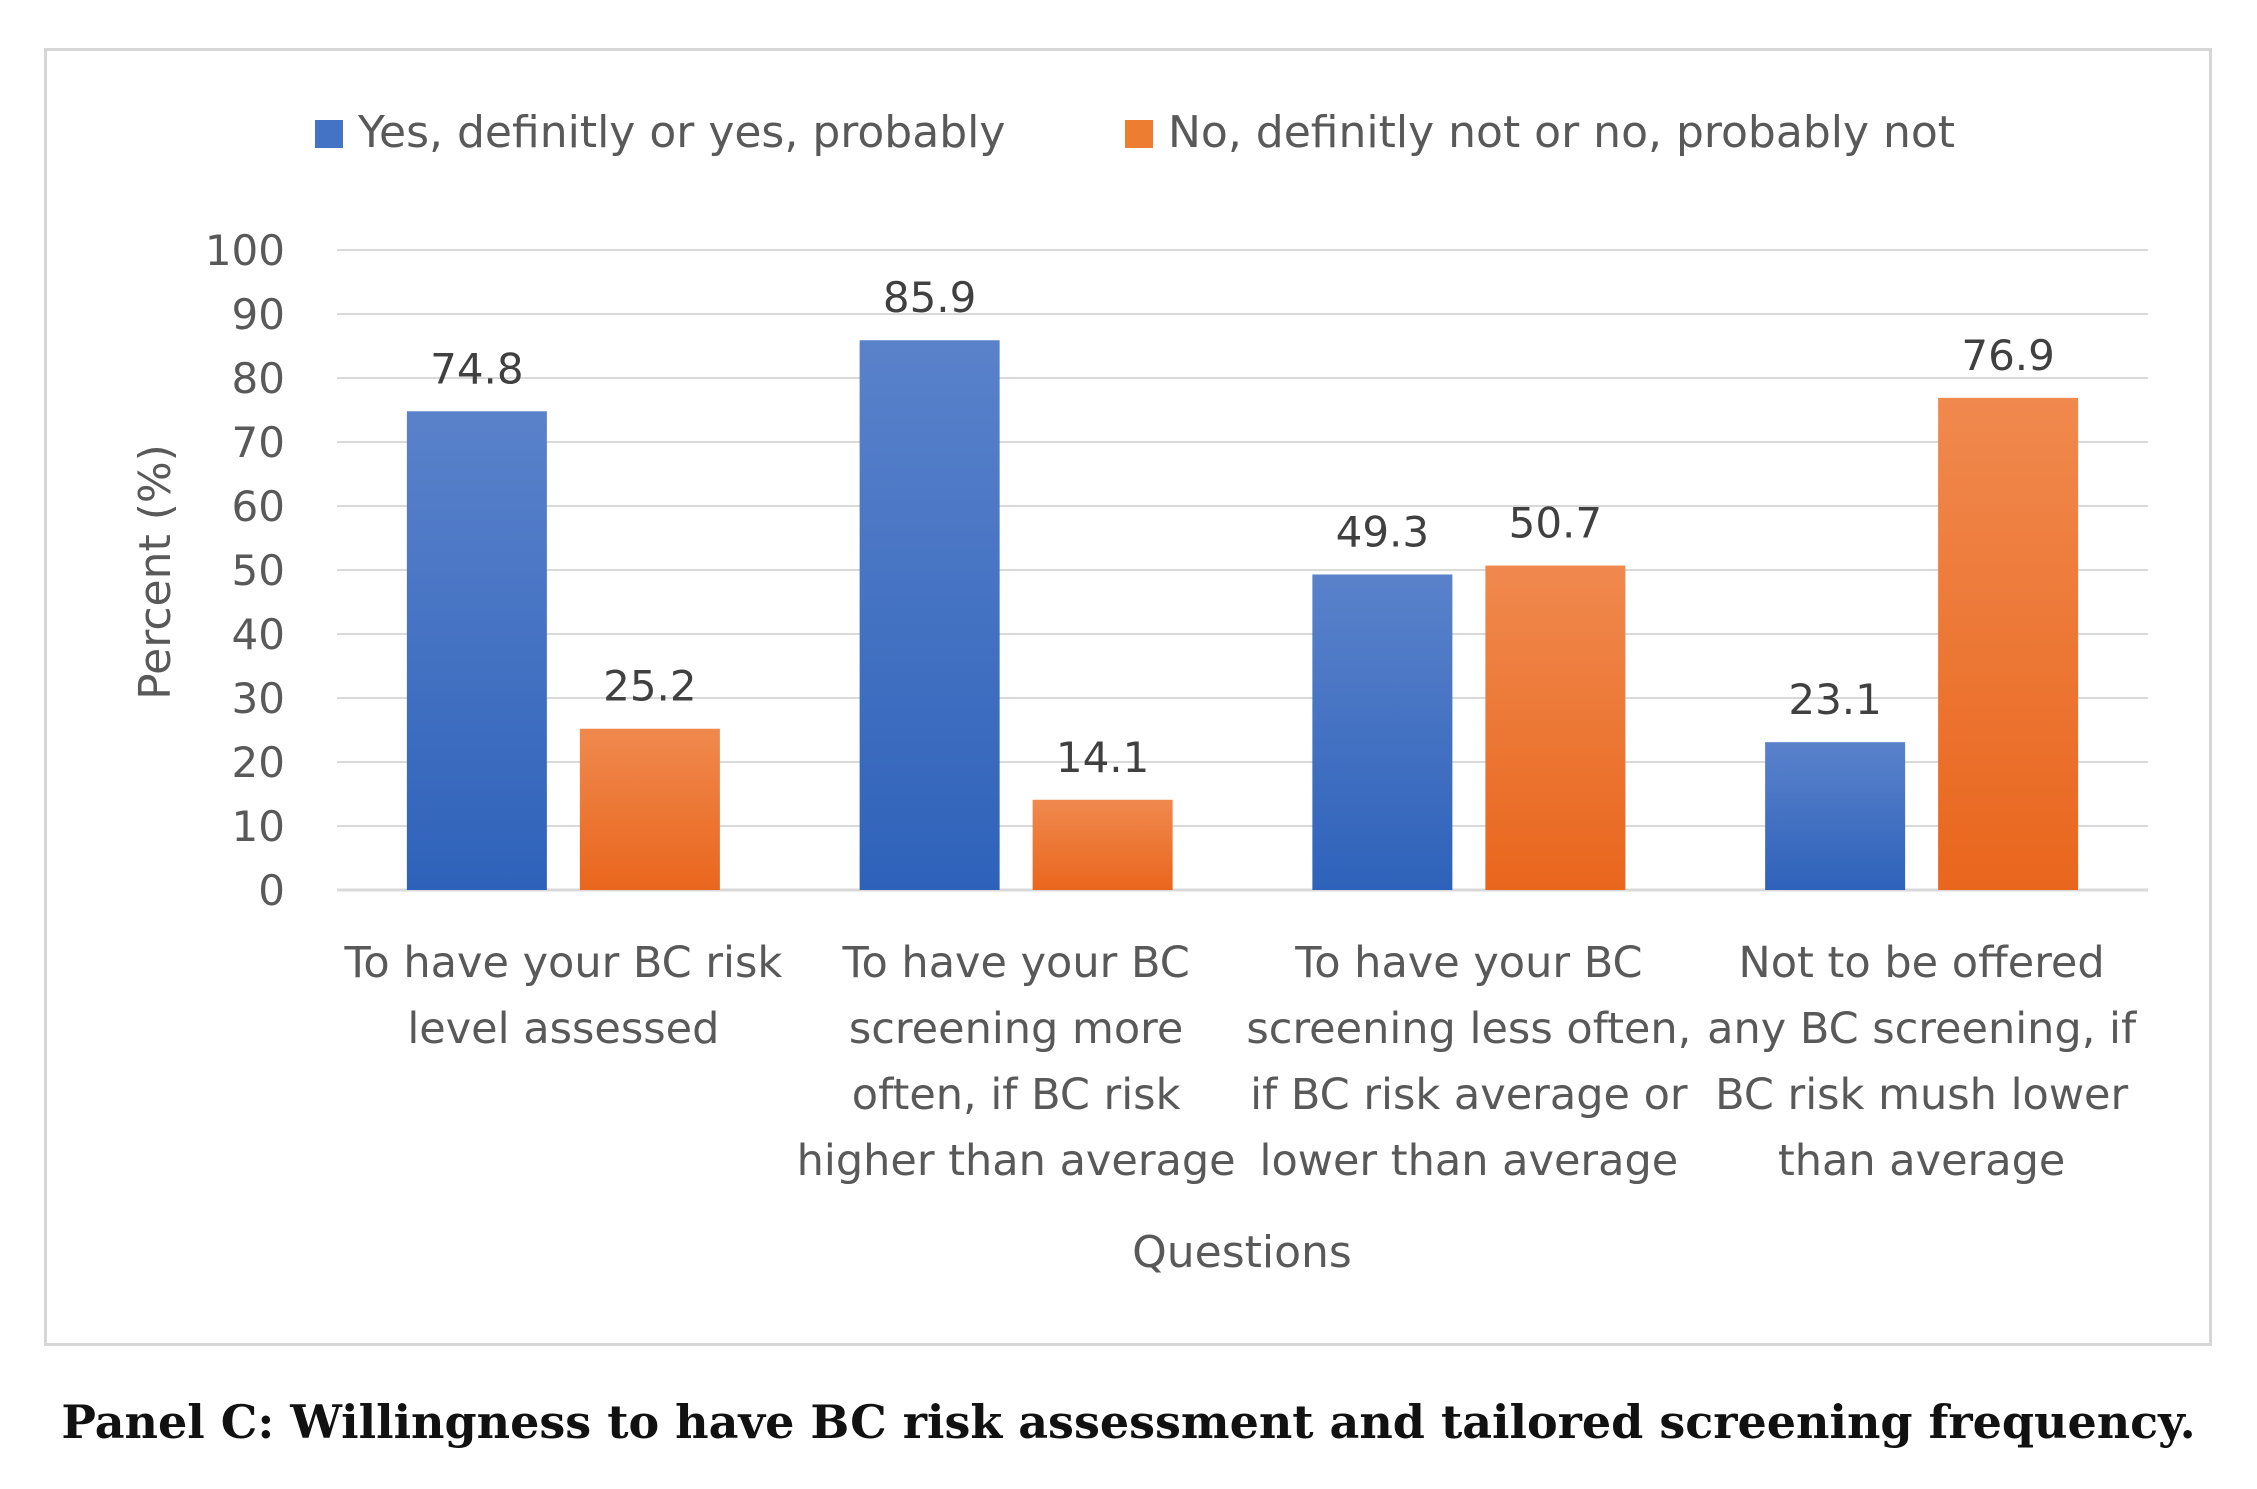 The height and width of the screenshot is (1489, 2257). What do you see at coordinates (258, 570) in the screenshot?
I see `y-tick-label: 50` at bounding box center [258, 570].